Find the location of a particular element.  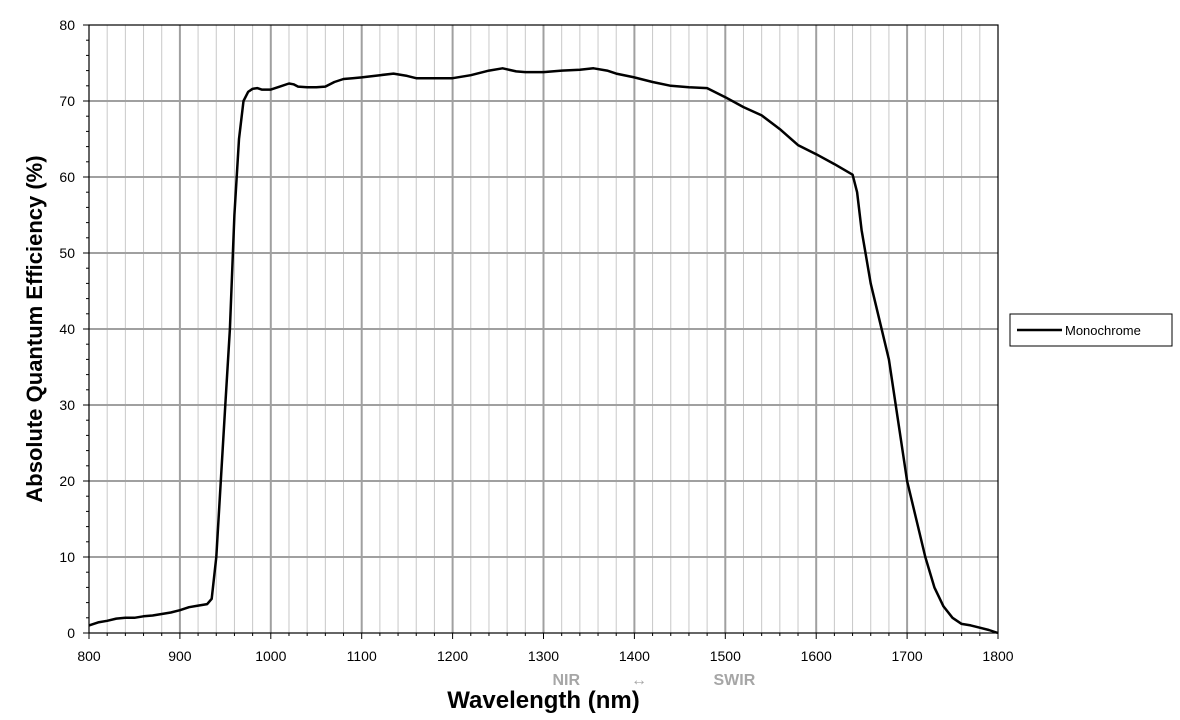

x-tick-label: 1300 is located at coordinates (543, 656).